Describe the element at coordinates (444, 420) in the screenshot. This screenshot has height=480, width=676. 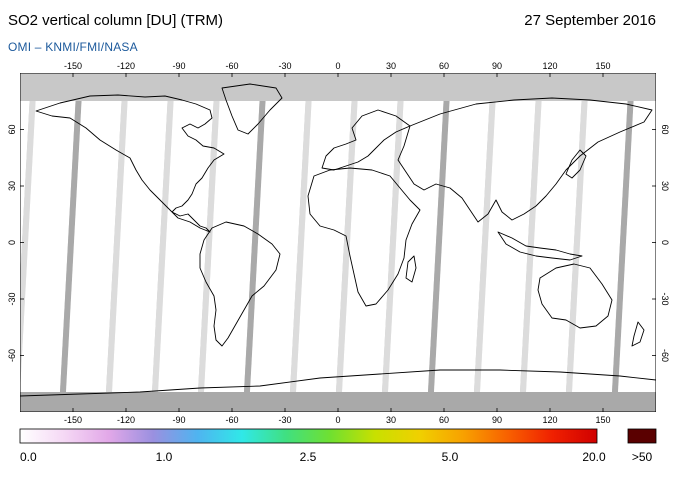
I see `lon-tick-label-bottom: 60` at that location.